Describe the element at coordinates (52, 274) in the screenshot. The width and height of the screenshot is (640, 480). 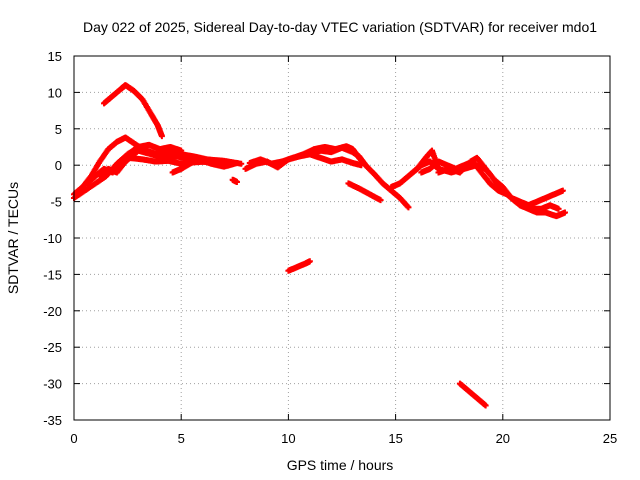
I see `y-tick-label: -15` at that location.